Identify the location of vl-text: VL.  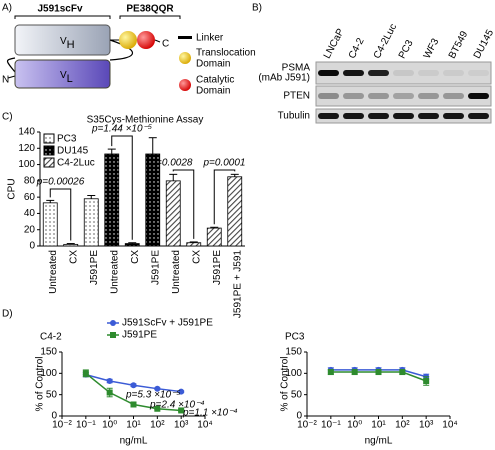
(66, 77).